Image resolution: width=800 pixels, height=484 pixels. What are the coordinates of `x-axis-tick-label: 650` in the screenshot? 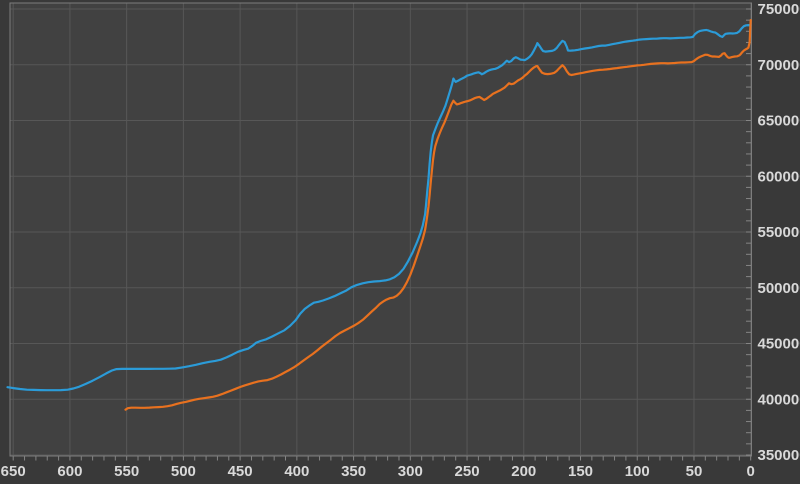 It's located at (13, 471).